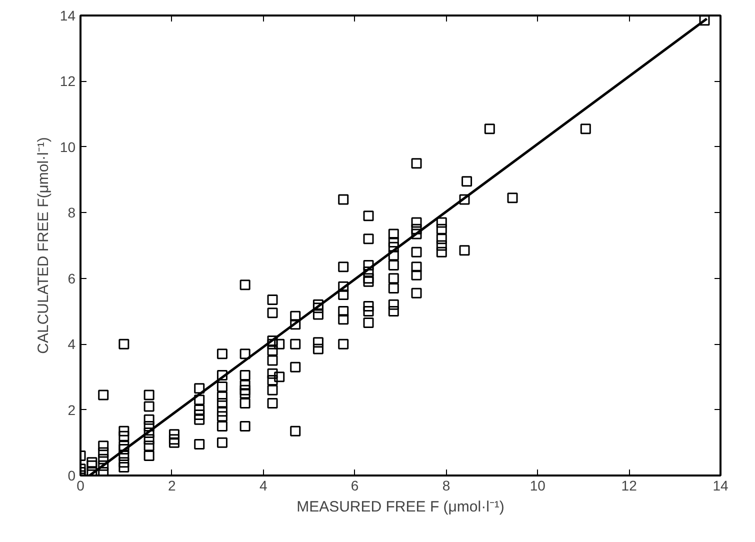  I want to click on x-tick-label: 6, so click(354, 486).